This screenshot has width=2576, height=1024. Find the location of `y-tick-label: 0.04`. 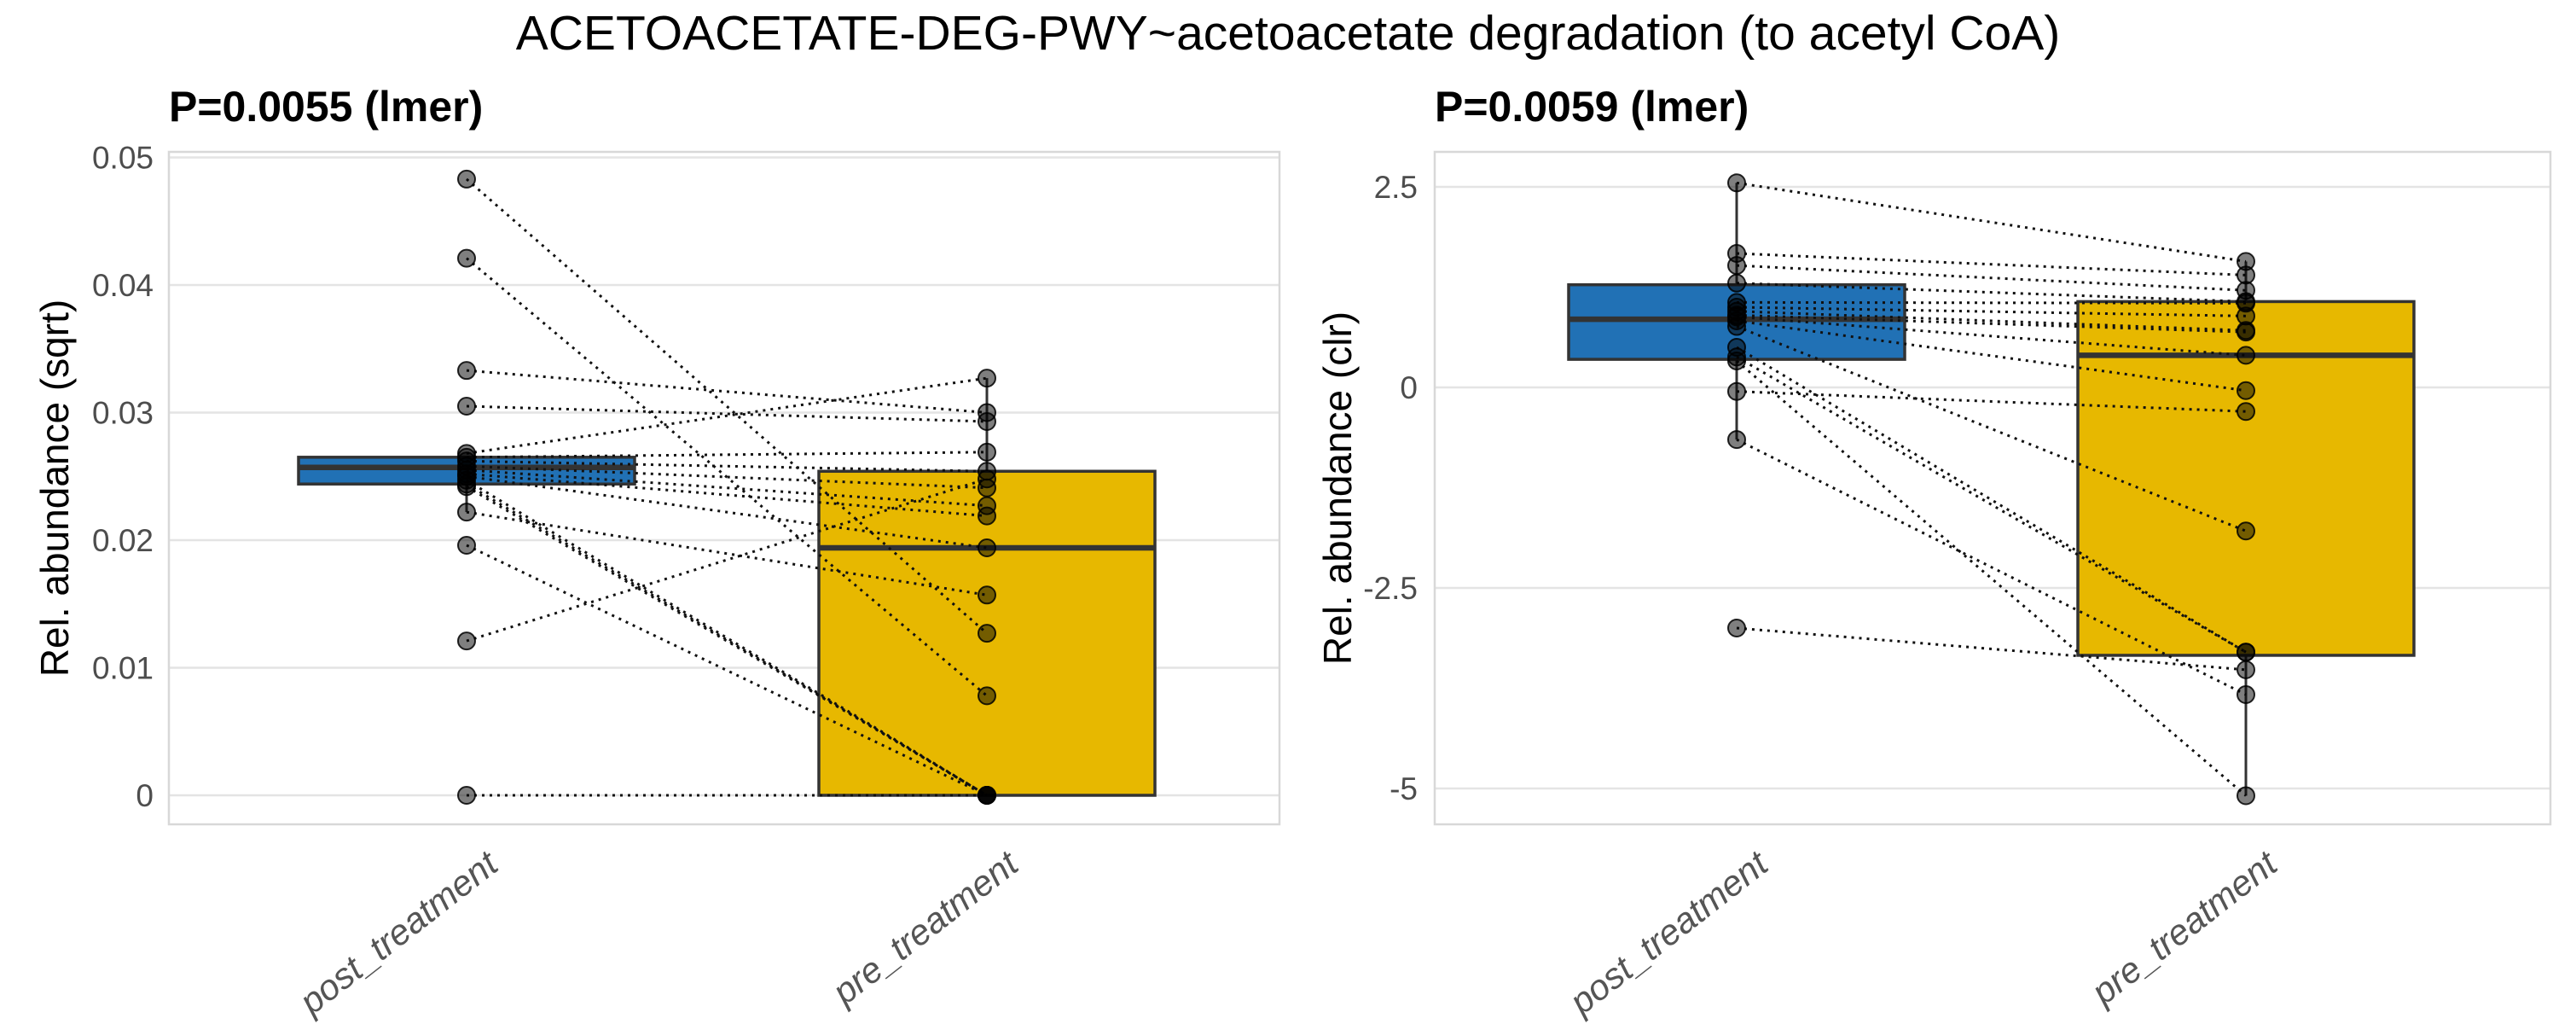

y-tick-label: 0.04 is located at coordinates (123, 285).